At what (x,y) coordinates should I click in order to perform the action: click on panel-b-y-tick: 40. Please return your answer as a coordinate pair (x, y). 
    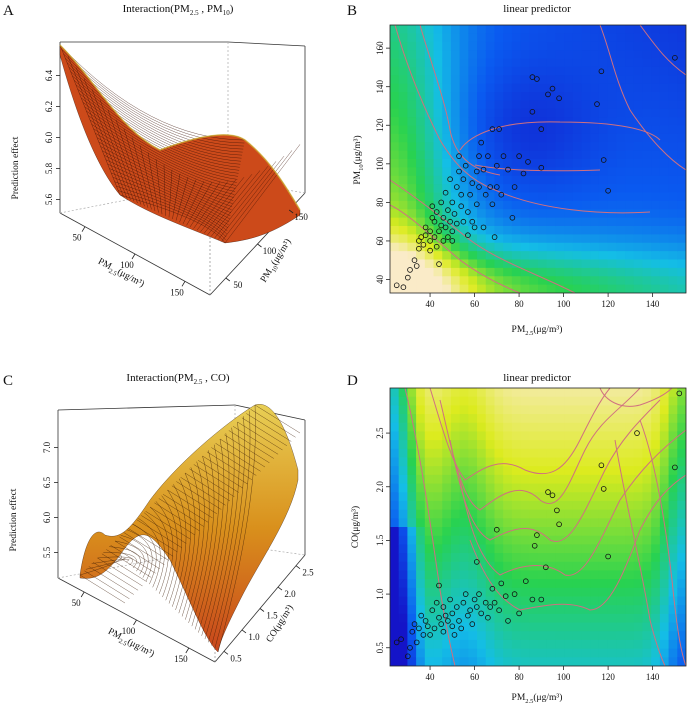
    Looking at the image, I should click on (380, 280).